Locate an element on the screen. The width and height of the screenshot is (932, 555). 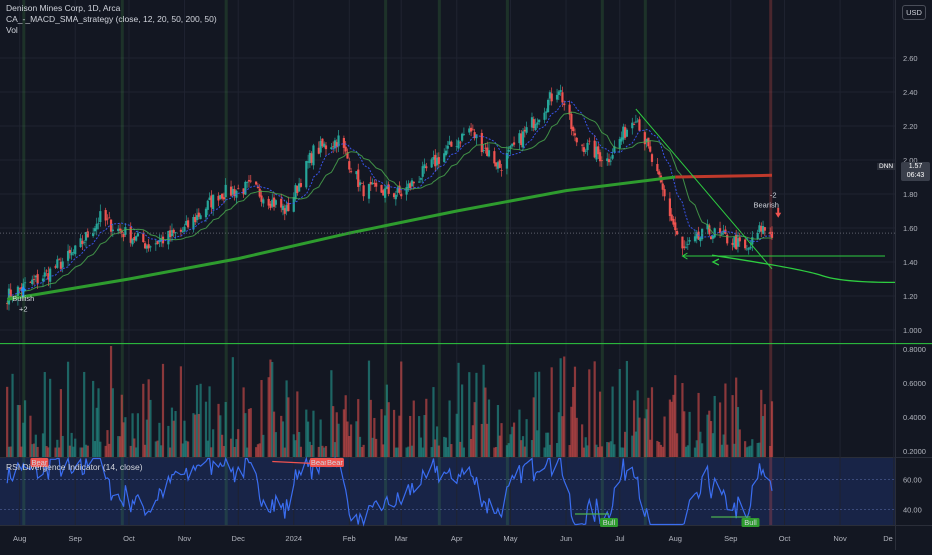
rsi-bear-badge is located at coordinates (334, 462).